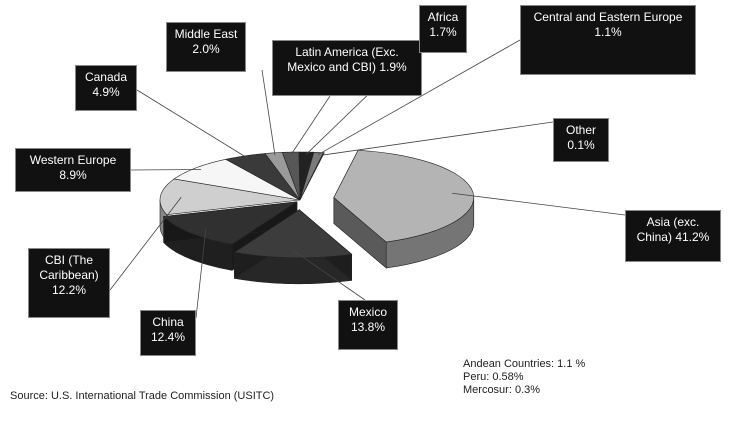 The height and width of the screenshot is (425, 736). I want to click on slice-label: CBI (The Caribbean) 12.2%, so click(69, 283).